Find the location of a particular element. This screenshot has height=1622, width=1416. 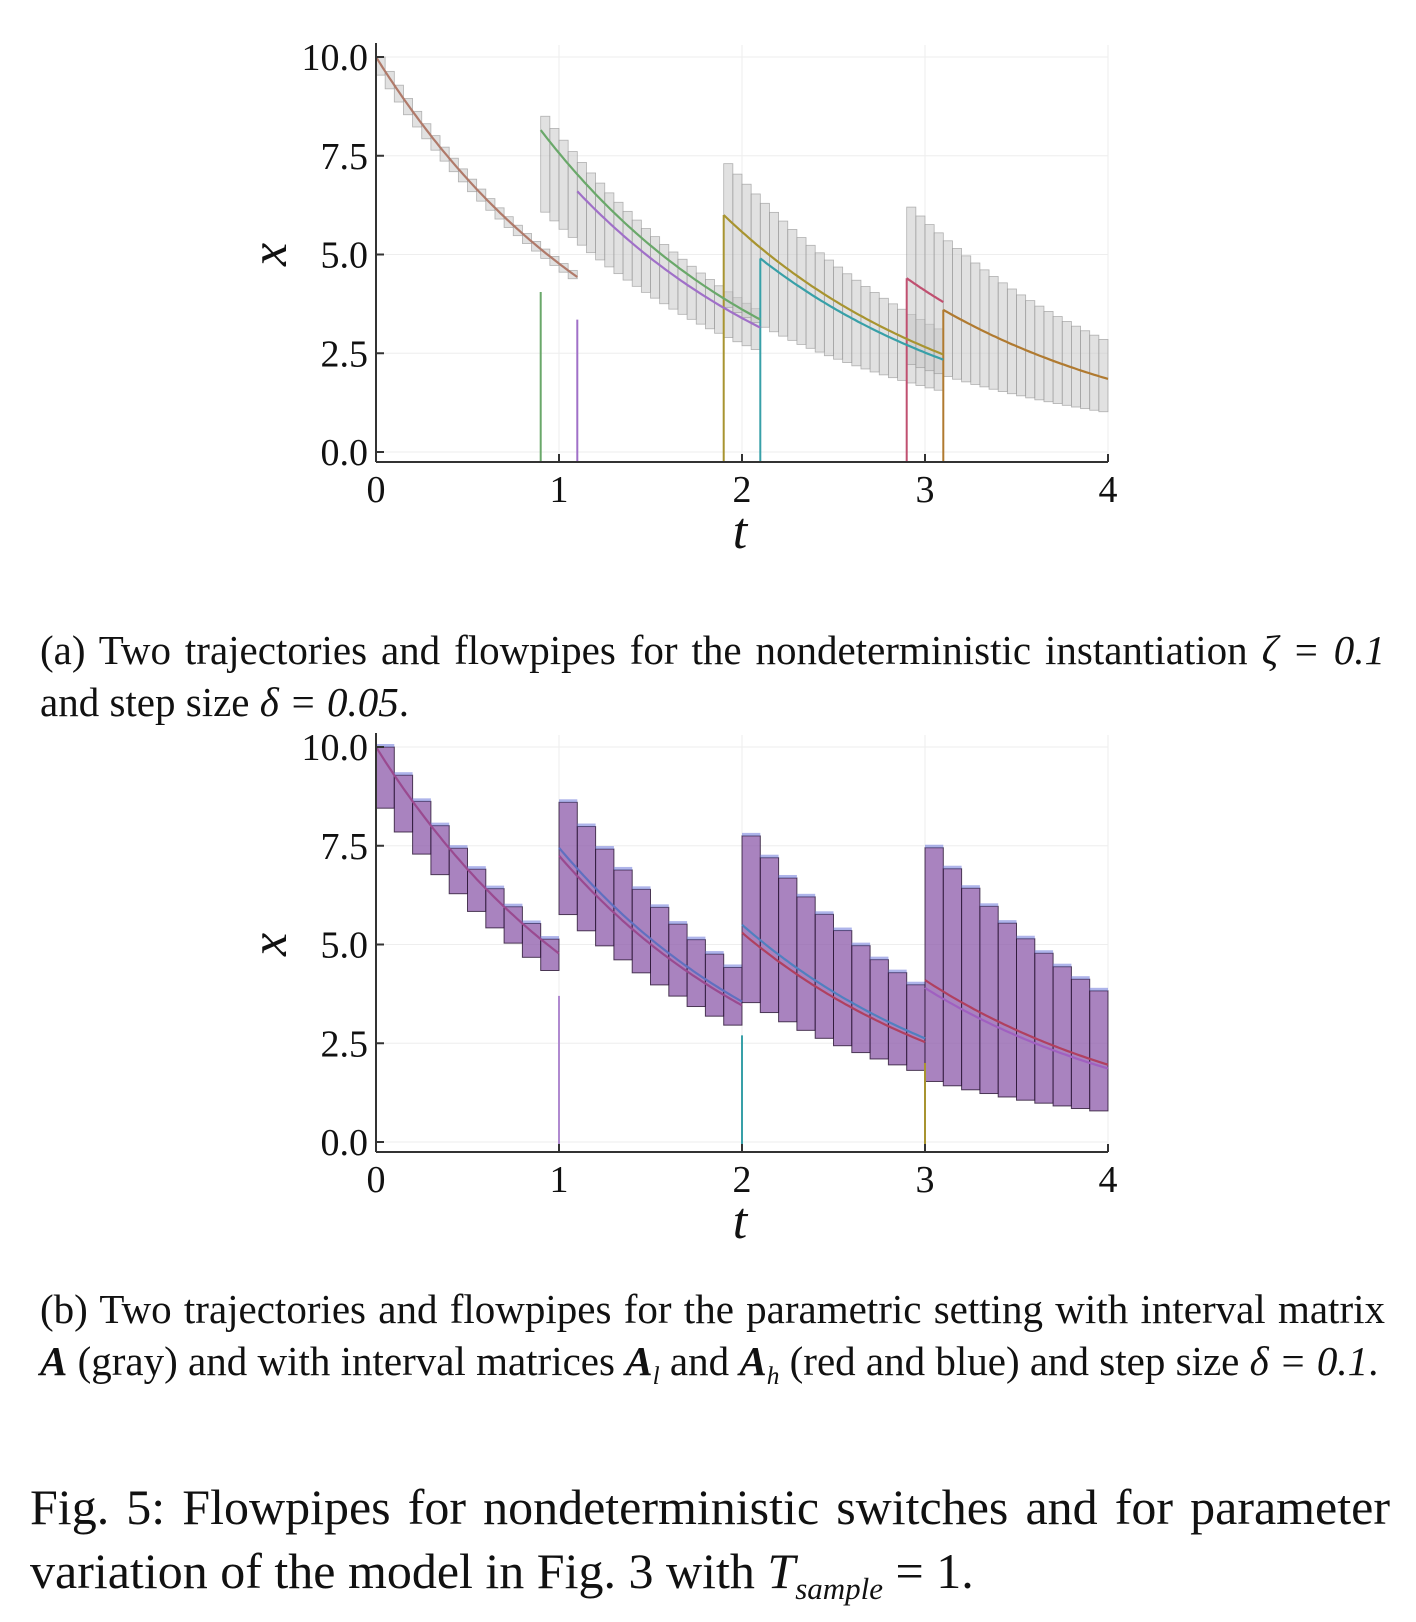

x-tick-label: 4 is located at coordinates (1108, 1180).